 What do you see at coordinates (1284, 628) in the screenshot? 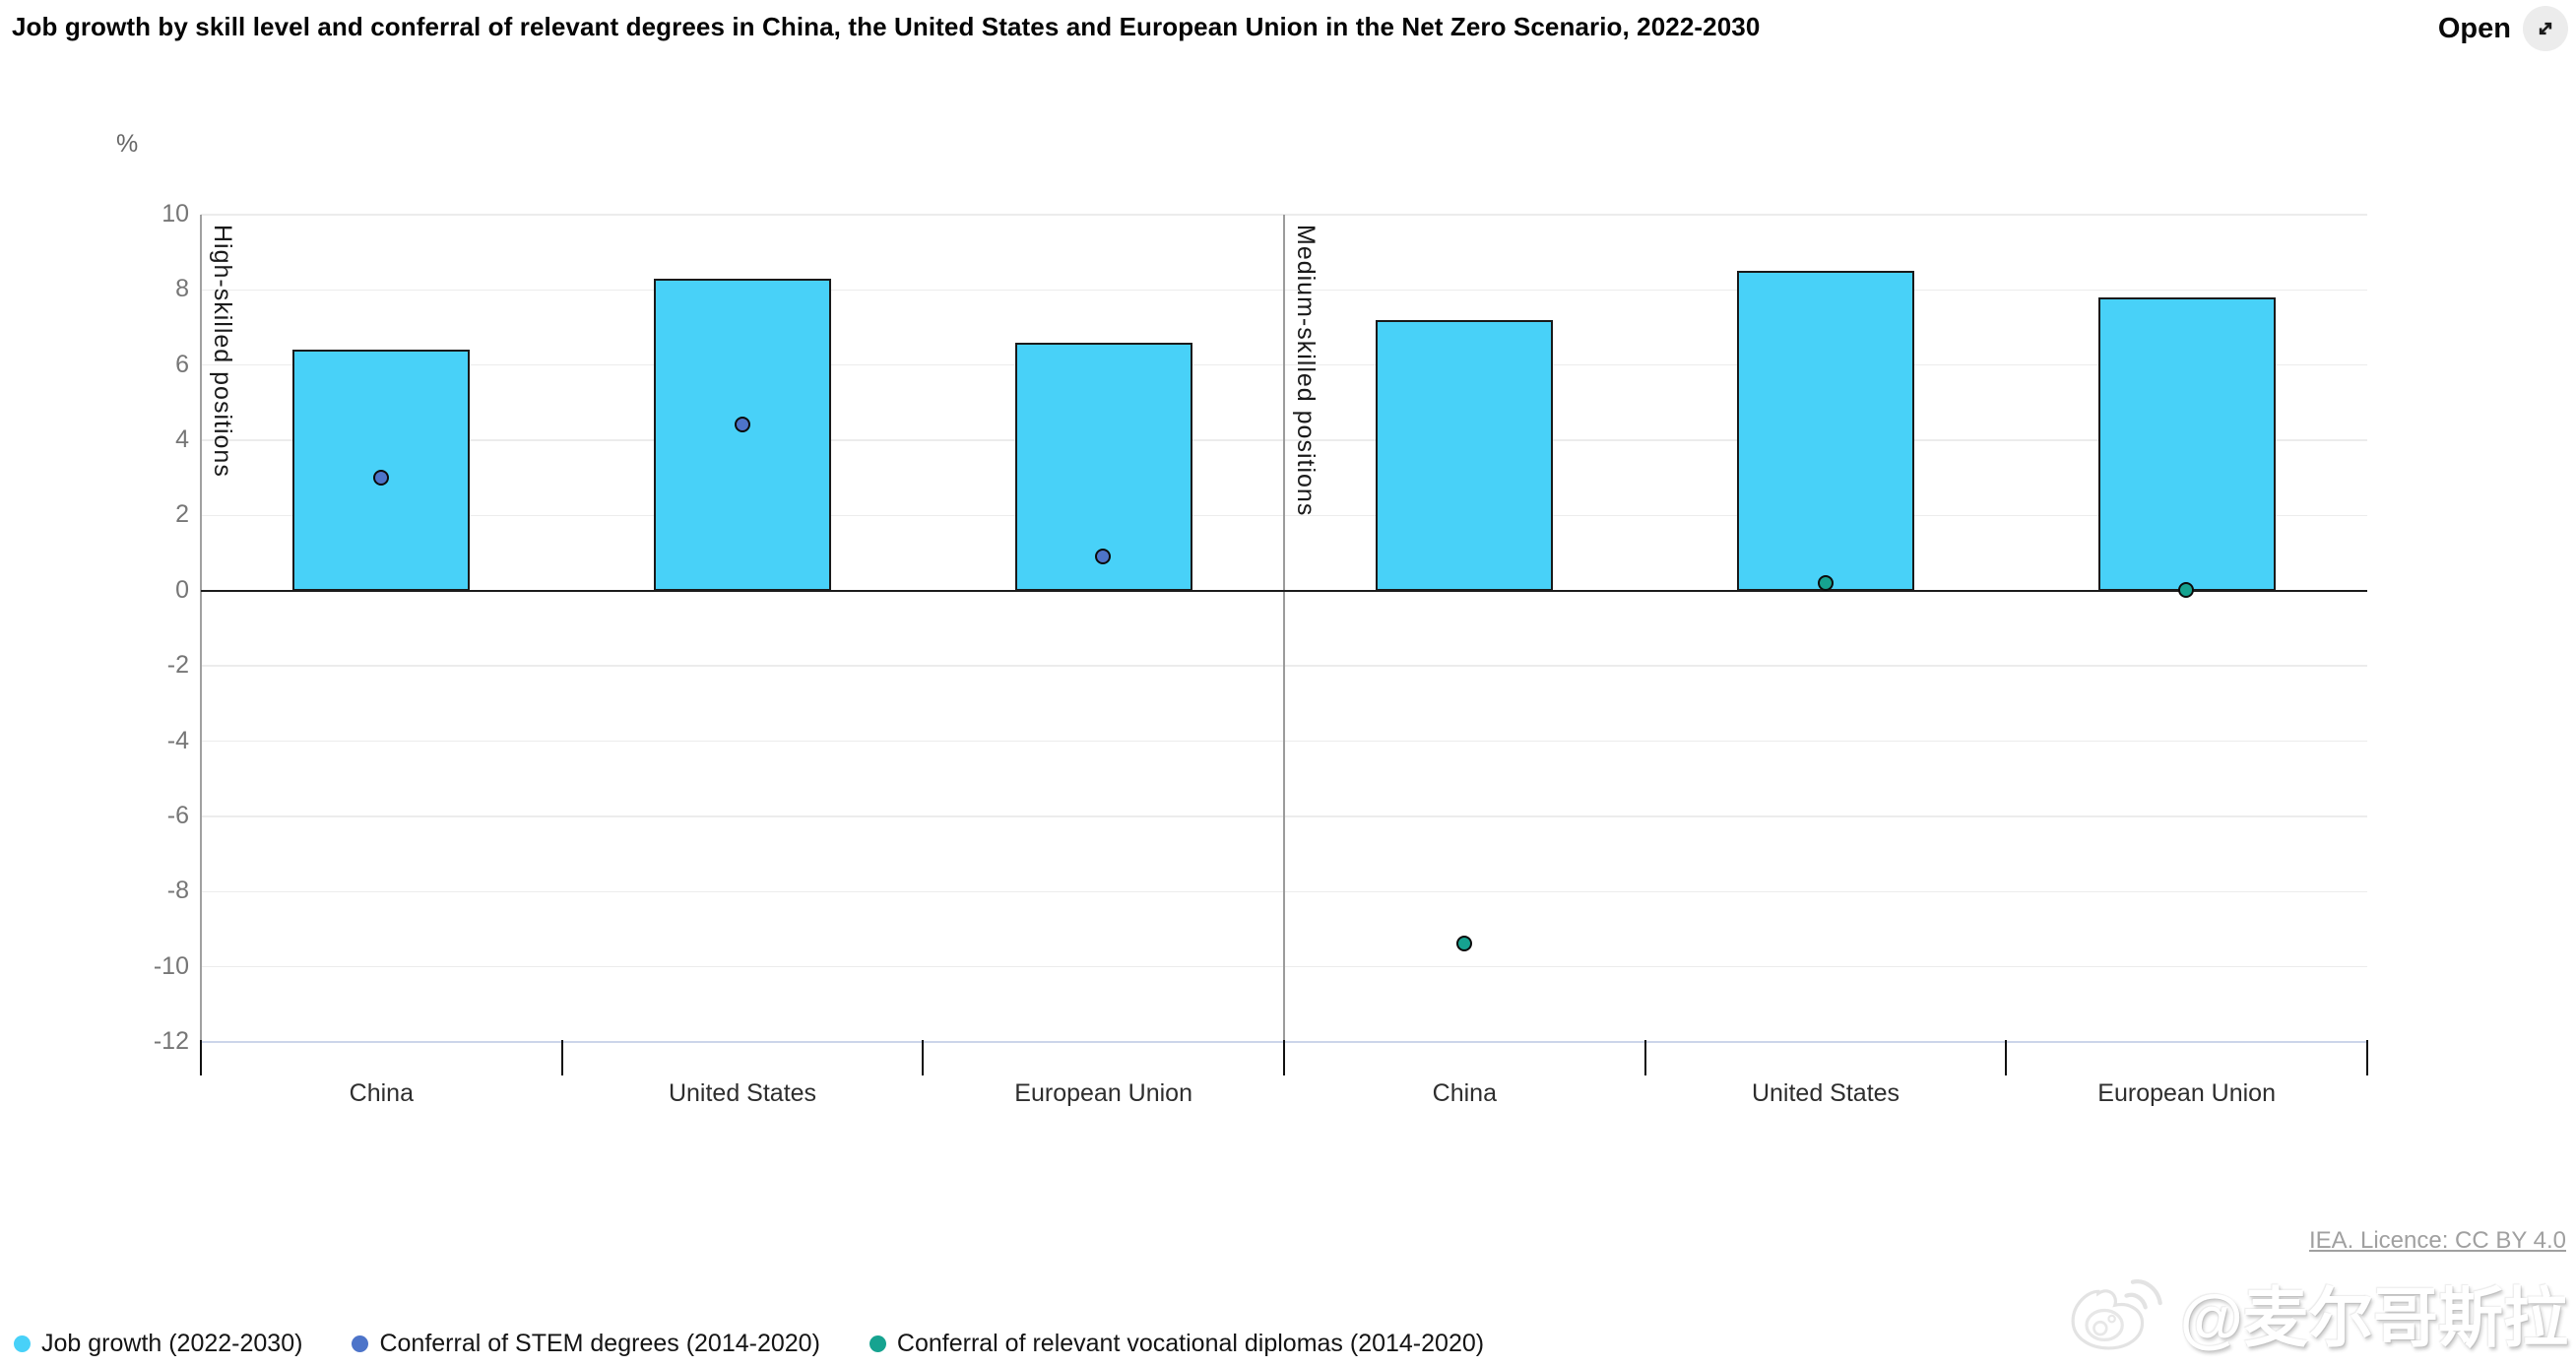
I see `panel-separator-line` at bounding box center [1284, 628].